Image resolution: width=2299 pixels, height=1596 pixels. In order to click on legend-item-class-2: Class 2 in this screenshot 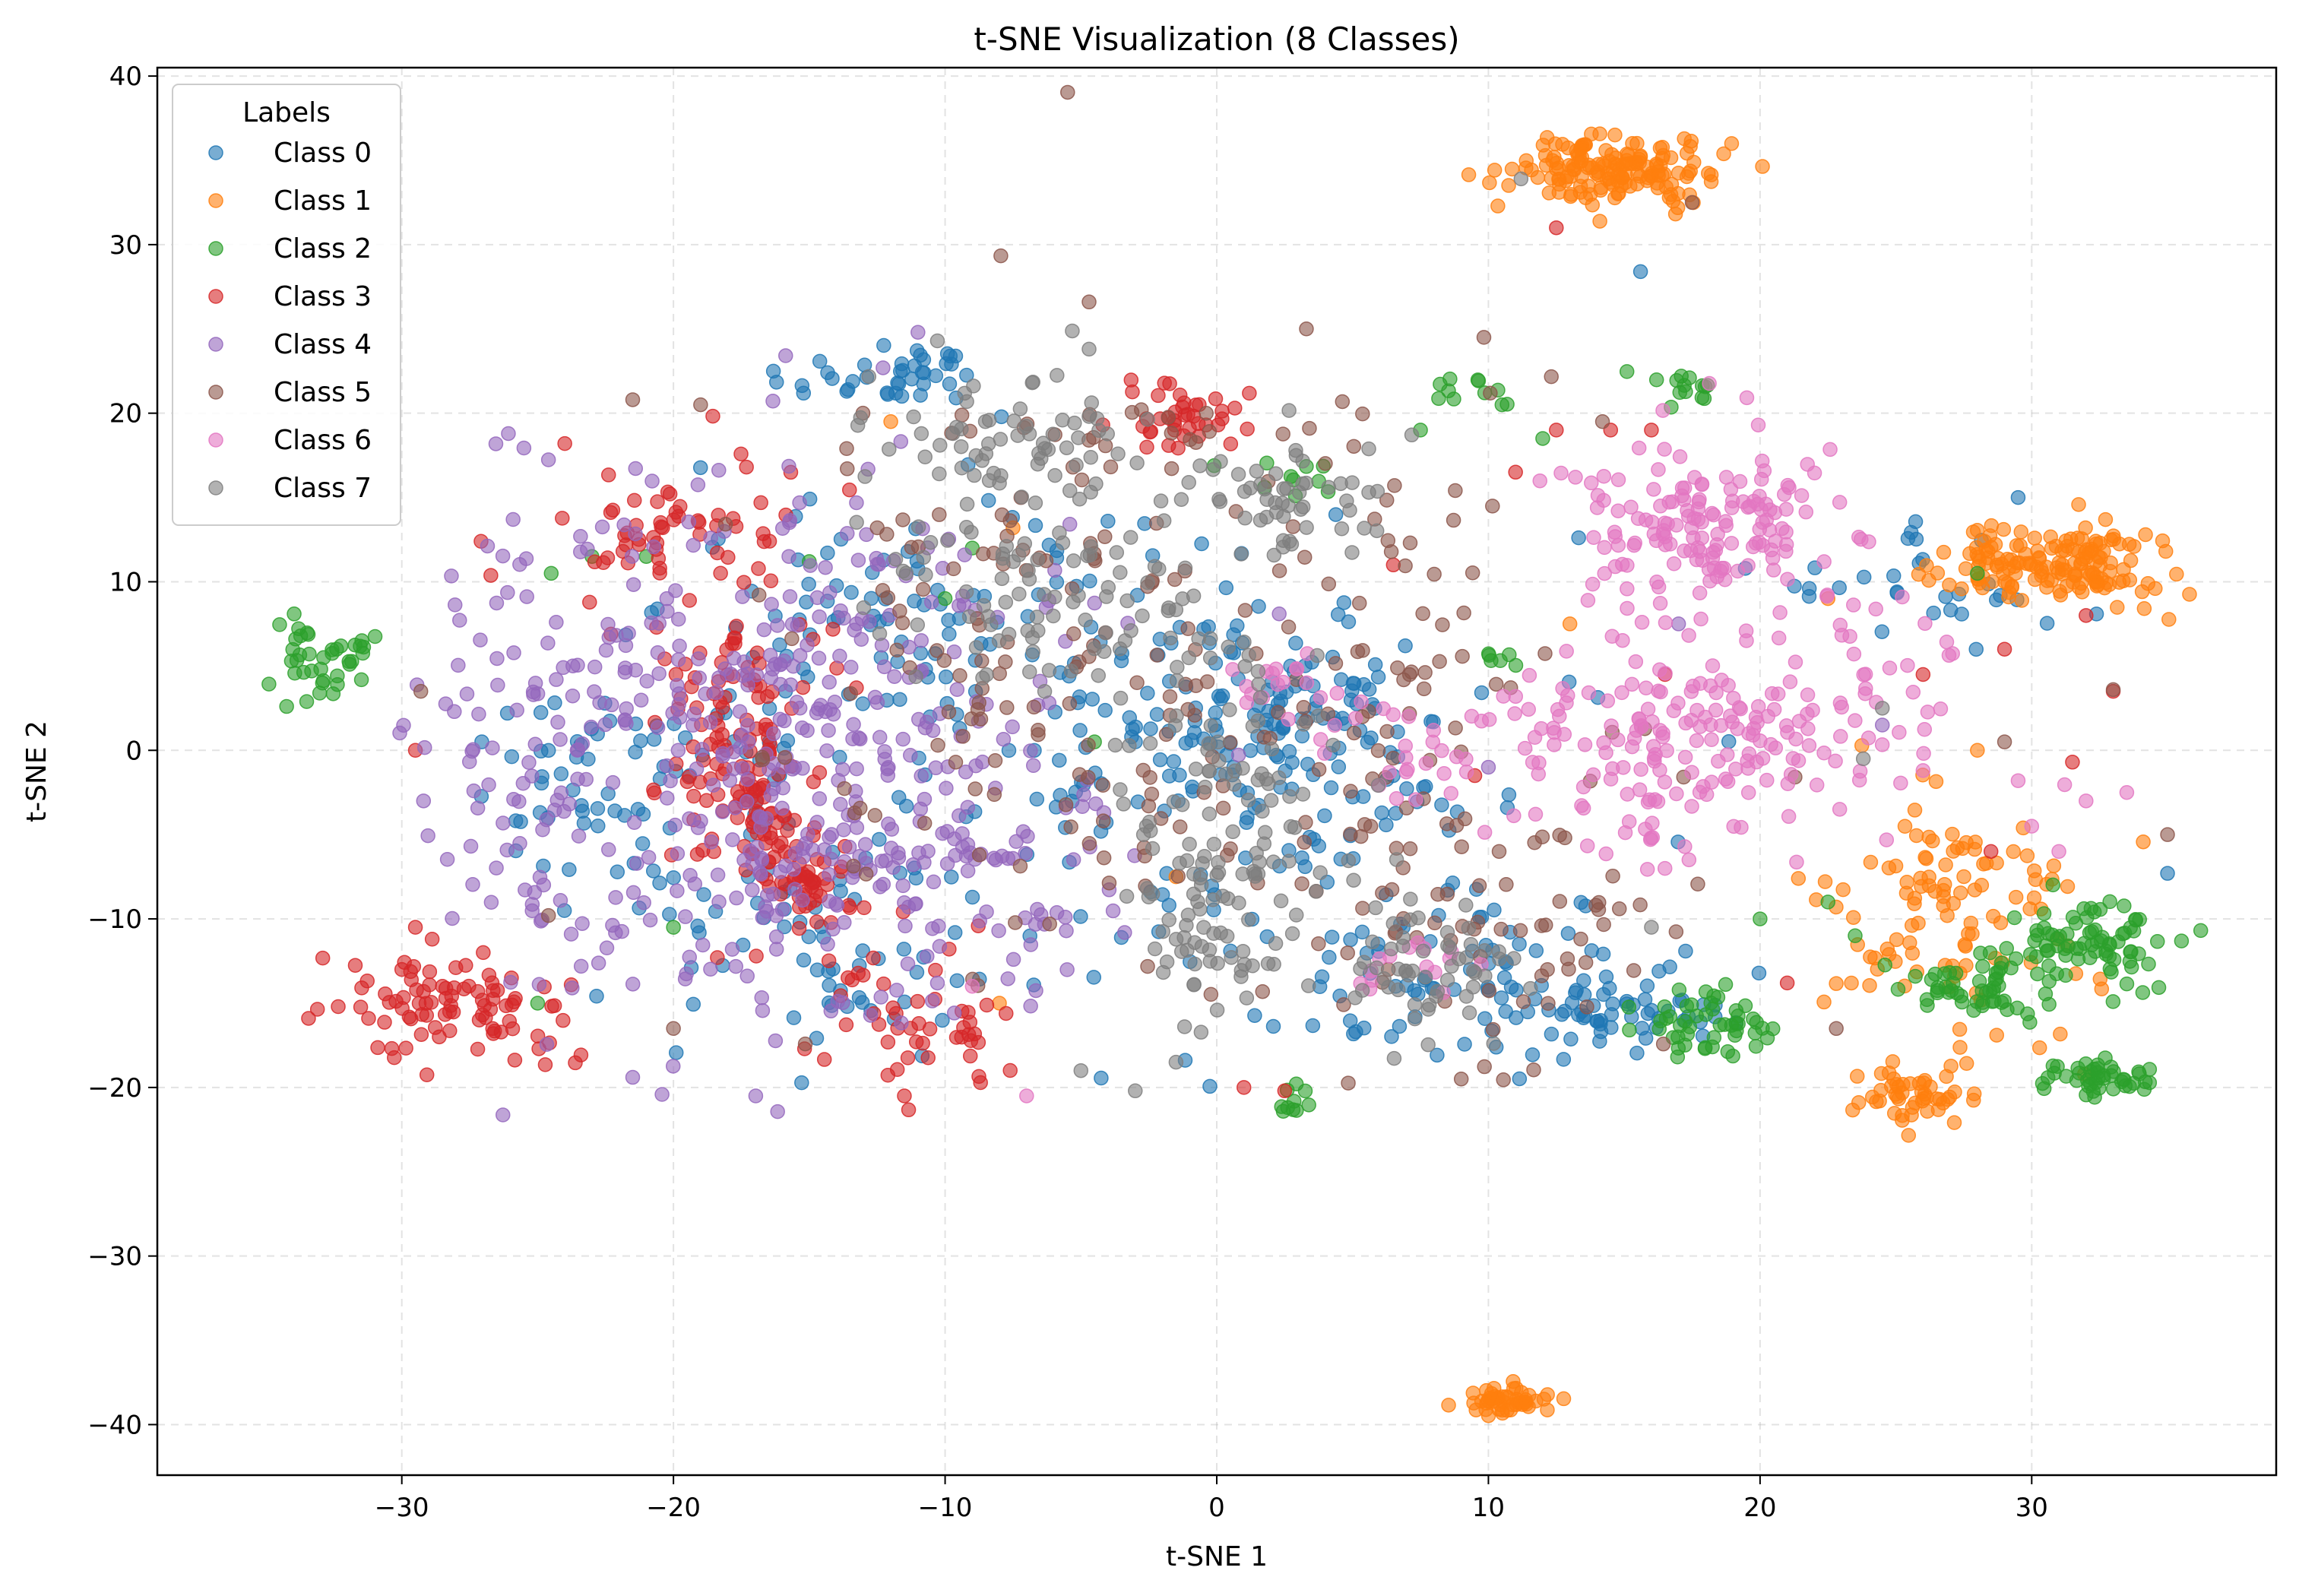, I will do `click(290, 249)`.